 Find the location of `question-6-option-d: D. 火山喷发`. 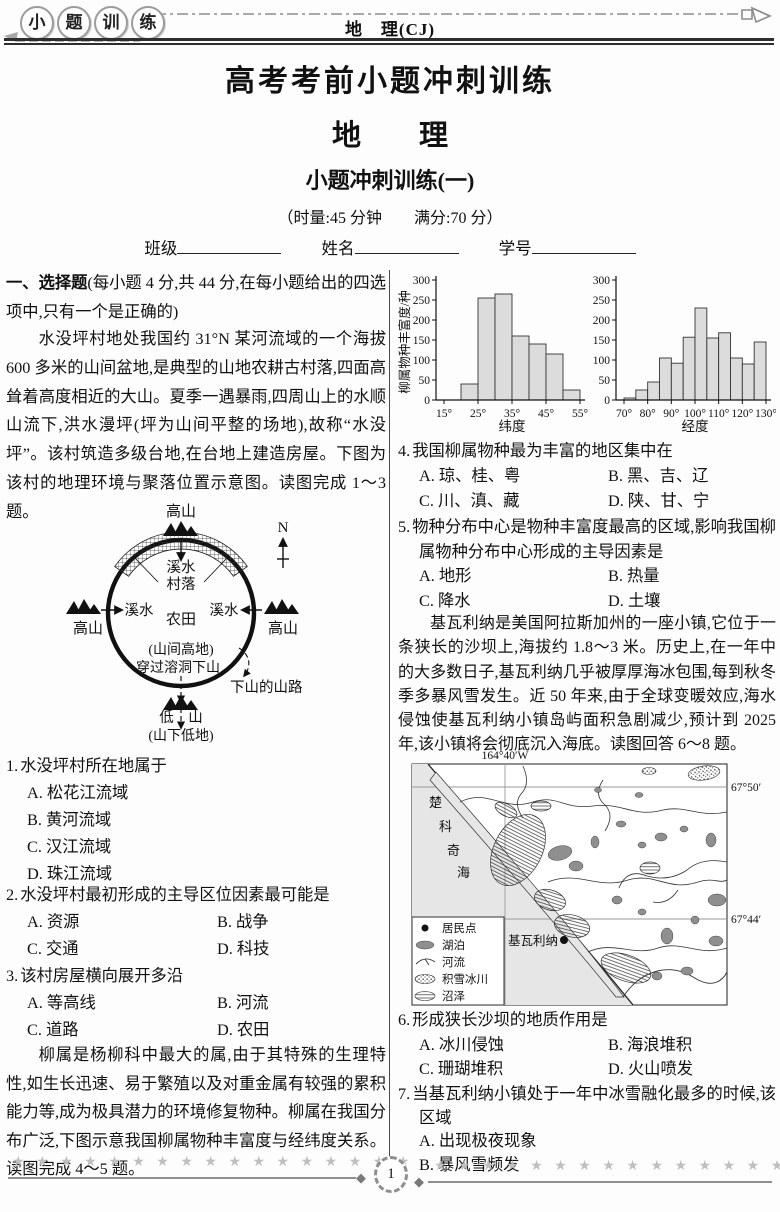

question-6-option-d: D. 火山喷发 is located at coordinates (651, 1068).